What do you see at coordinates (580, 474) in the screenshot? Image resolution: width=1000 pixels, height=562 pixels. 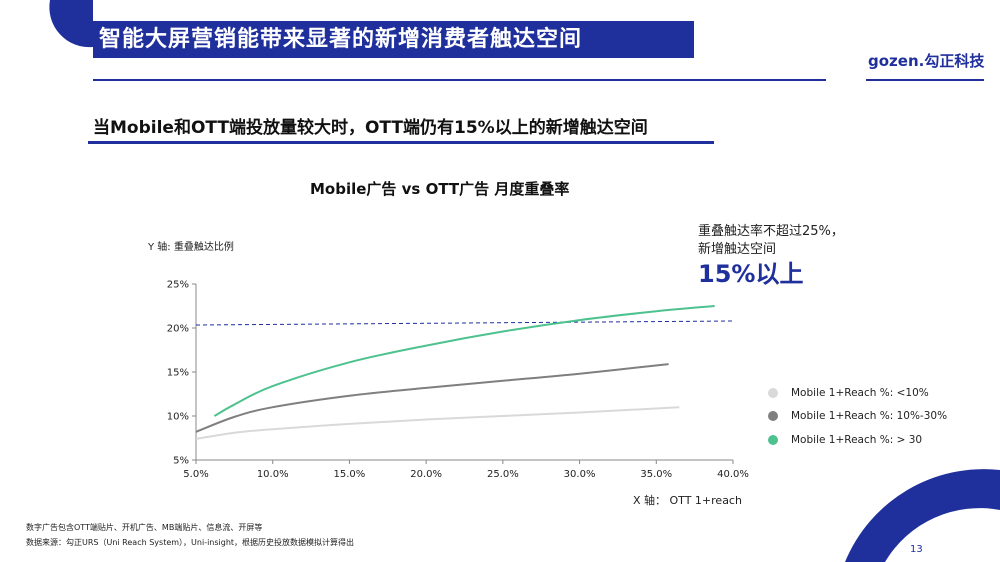 I see `x-tick-label: 30.0%` at bounding box center [580, 474].